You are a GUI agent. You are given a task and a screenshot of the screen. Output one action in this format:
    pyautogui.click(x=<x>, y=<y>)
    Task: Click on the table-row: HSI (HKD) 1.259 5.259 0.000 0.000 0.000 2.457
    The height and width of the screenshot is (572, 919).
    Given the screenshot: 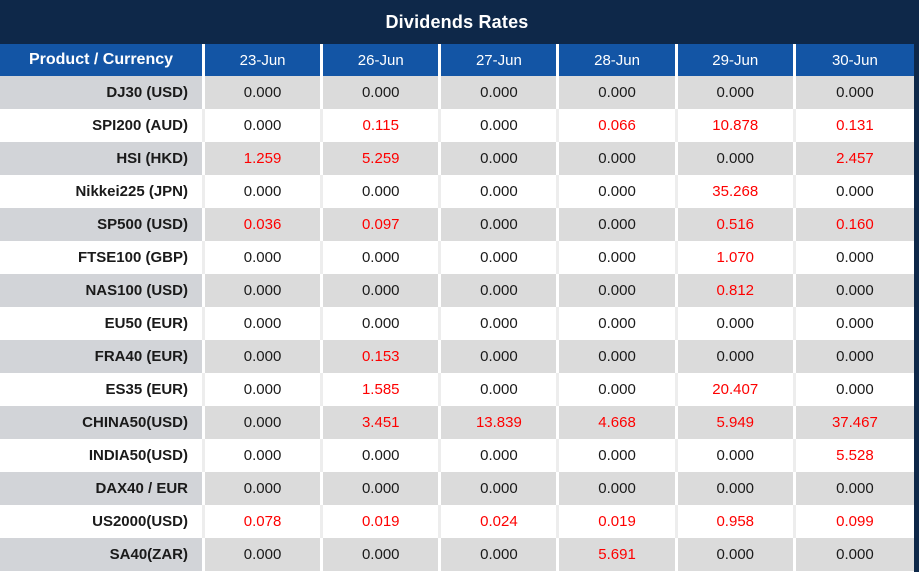 What is the action you would take?
    pyautogui.click(x=457, y=158)
    